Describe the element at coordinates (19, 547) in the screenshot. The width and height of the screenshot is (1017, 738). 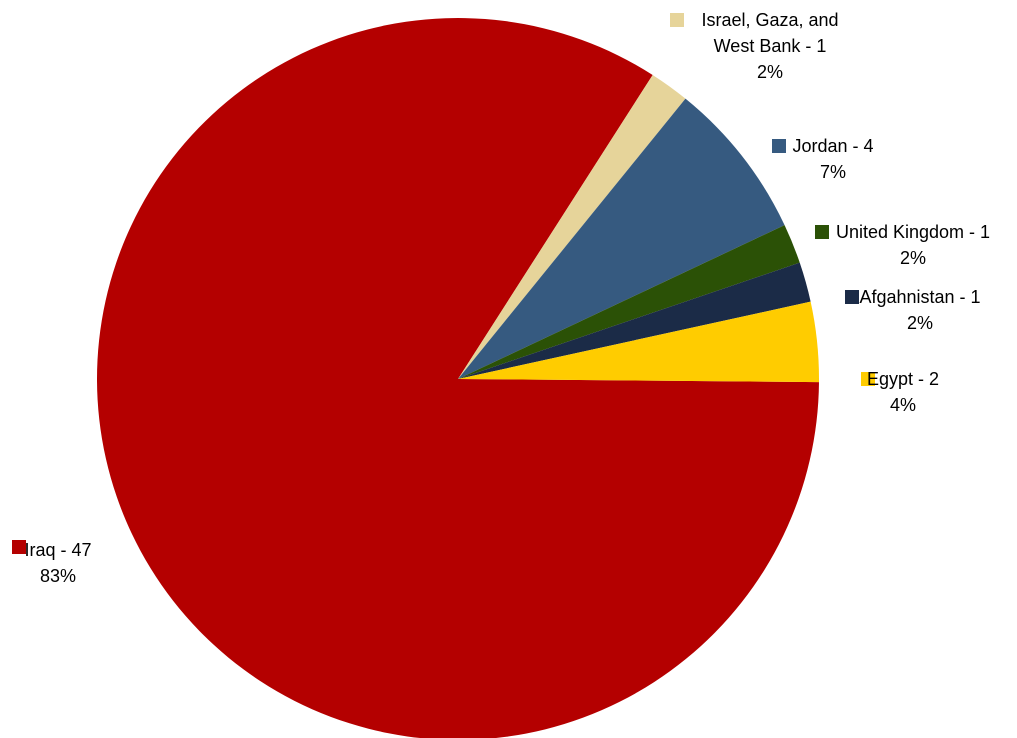
I see `legend-swatch-iraq` at that location.